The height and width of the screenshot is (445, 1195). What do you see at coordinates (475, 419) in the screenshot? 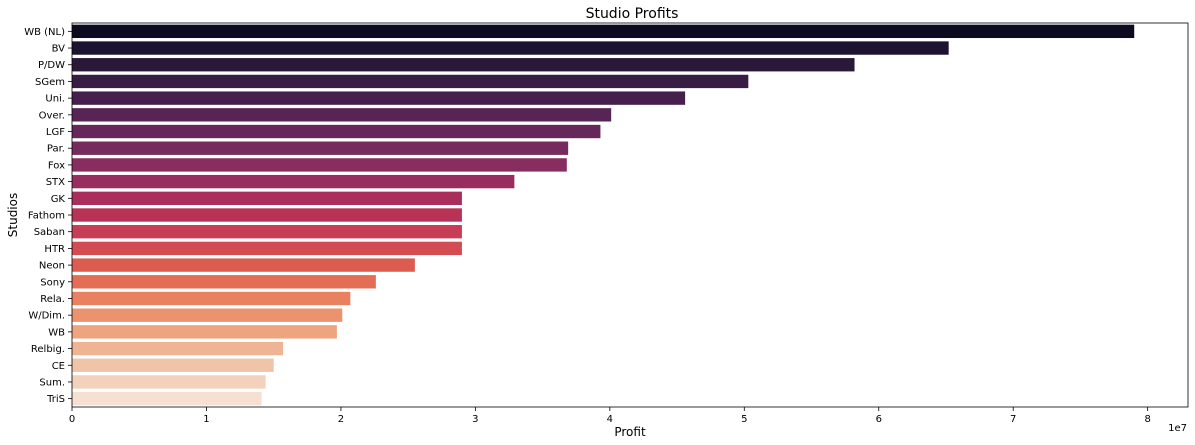
I see `x-tick-label: 3` at bounding box center [475, 419].